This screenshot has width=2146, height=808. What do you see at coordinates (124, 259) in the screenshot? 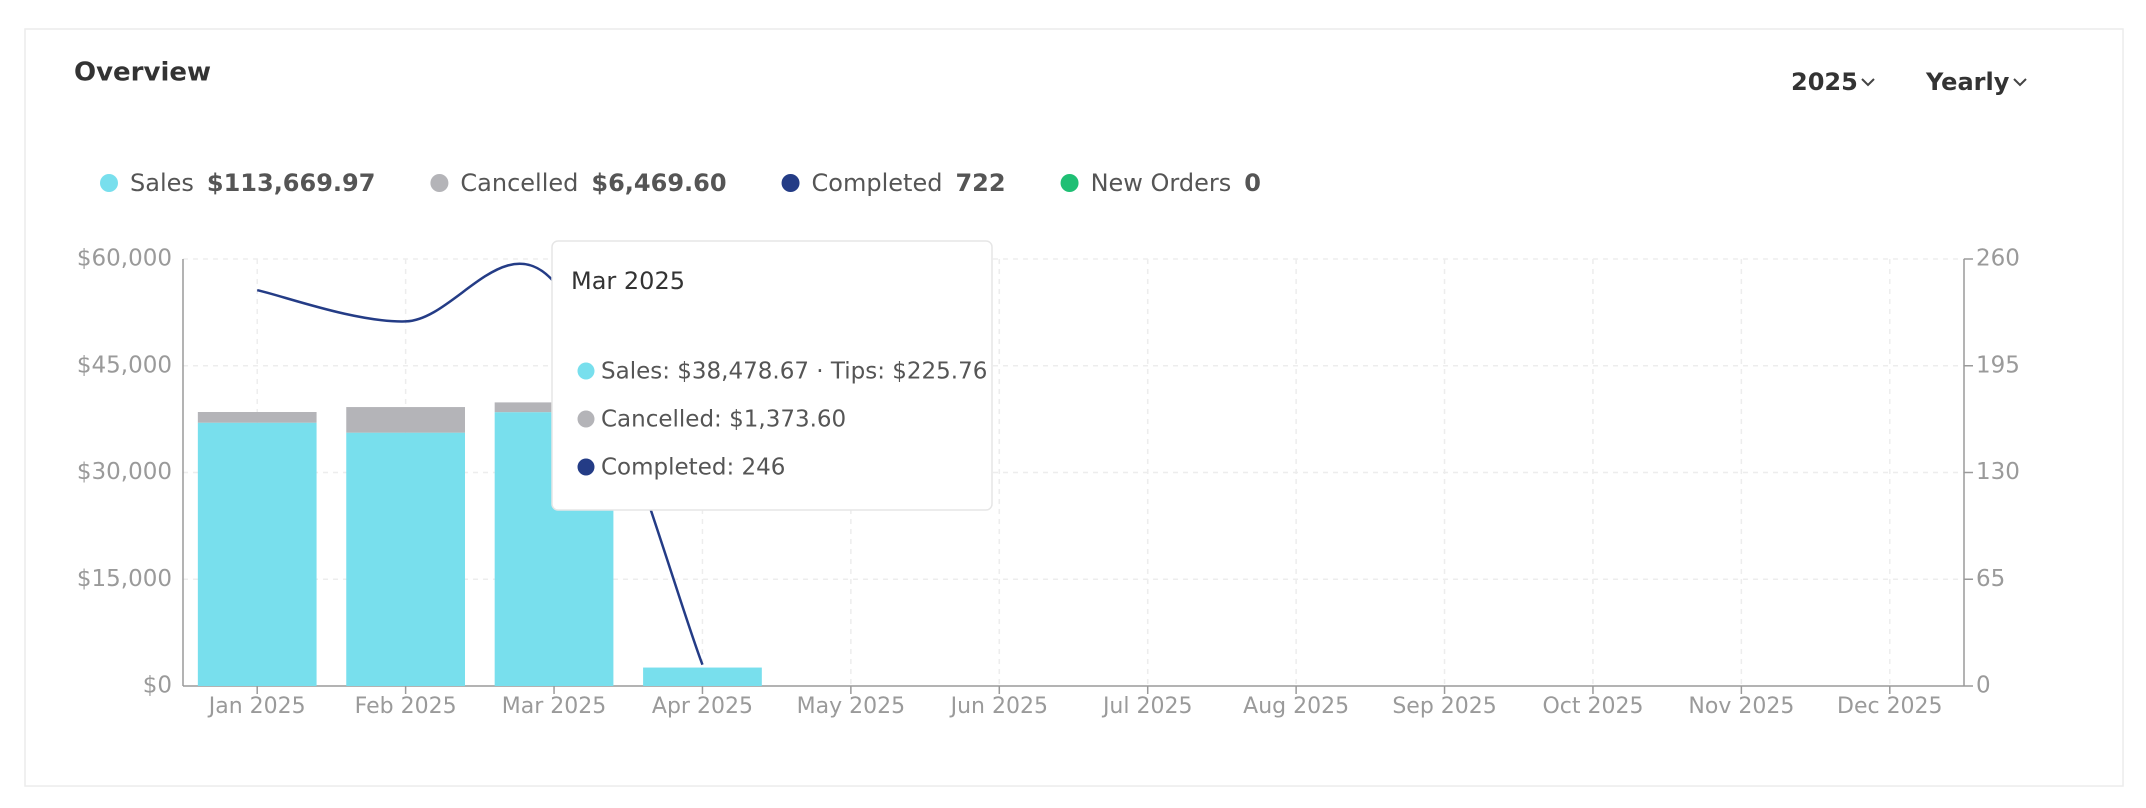
I see `y-tick-label: $60,000` at bounding box center [124, 259].